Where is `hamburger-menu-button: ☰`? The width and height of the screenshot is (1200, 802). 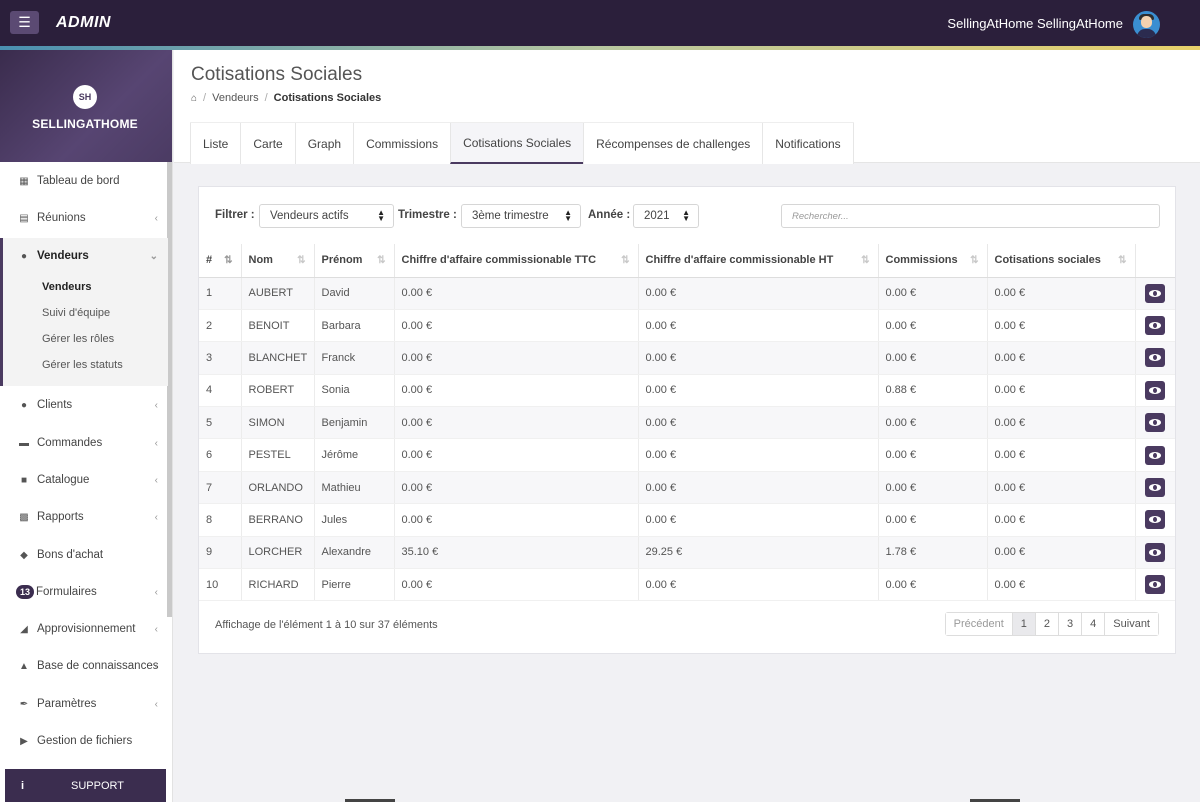
hamburger-menu-button: ☰ is located at coordinates (24, 22).